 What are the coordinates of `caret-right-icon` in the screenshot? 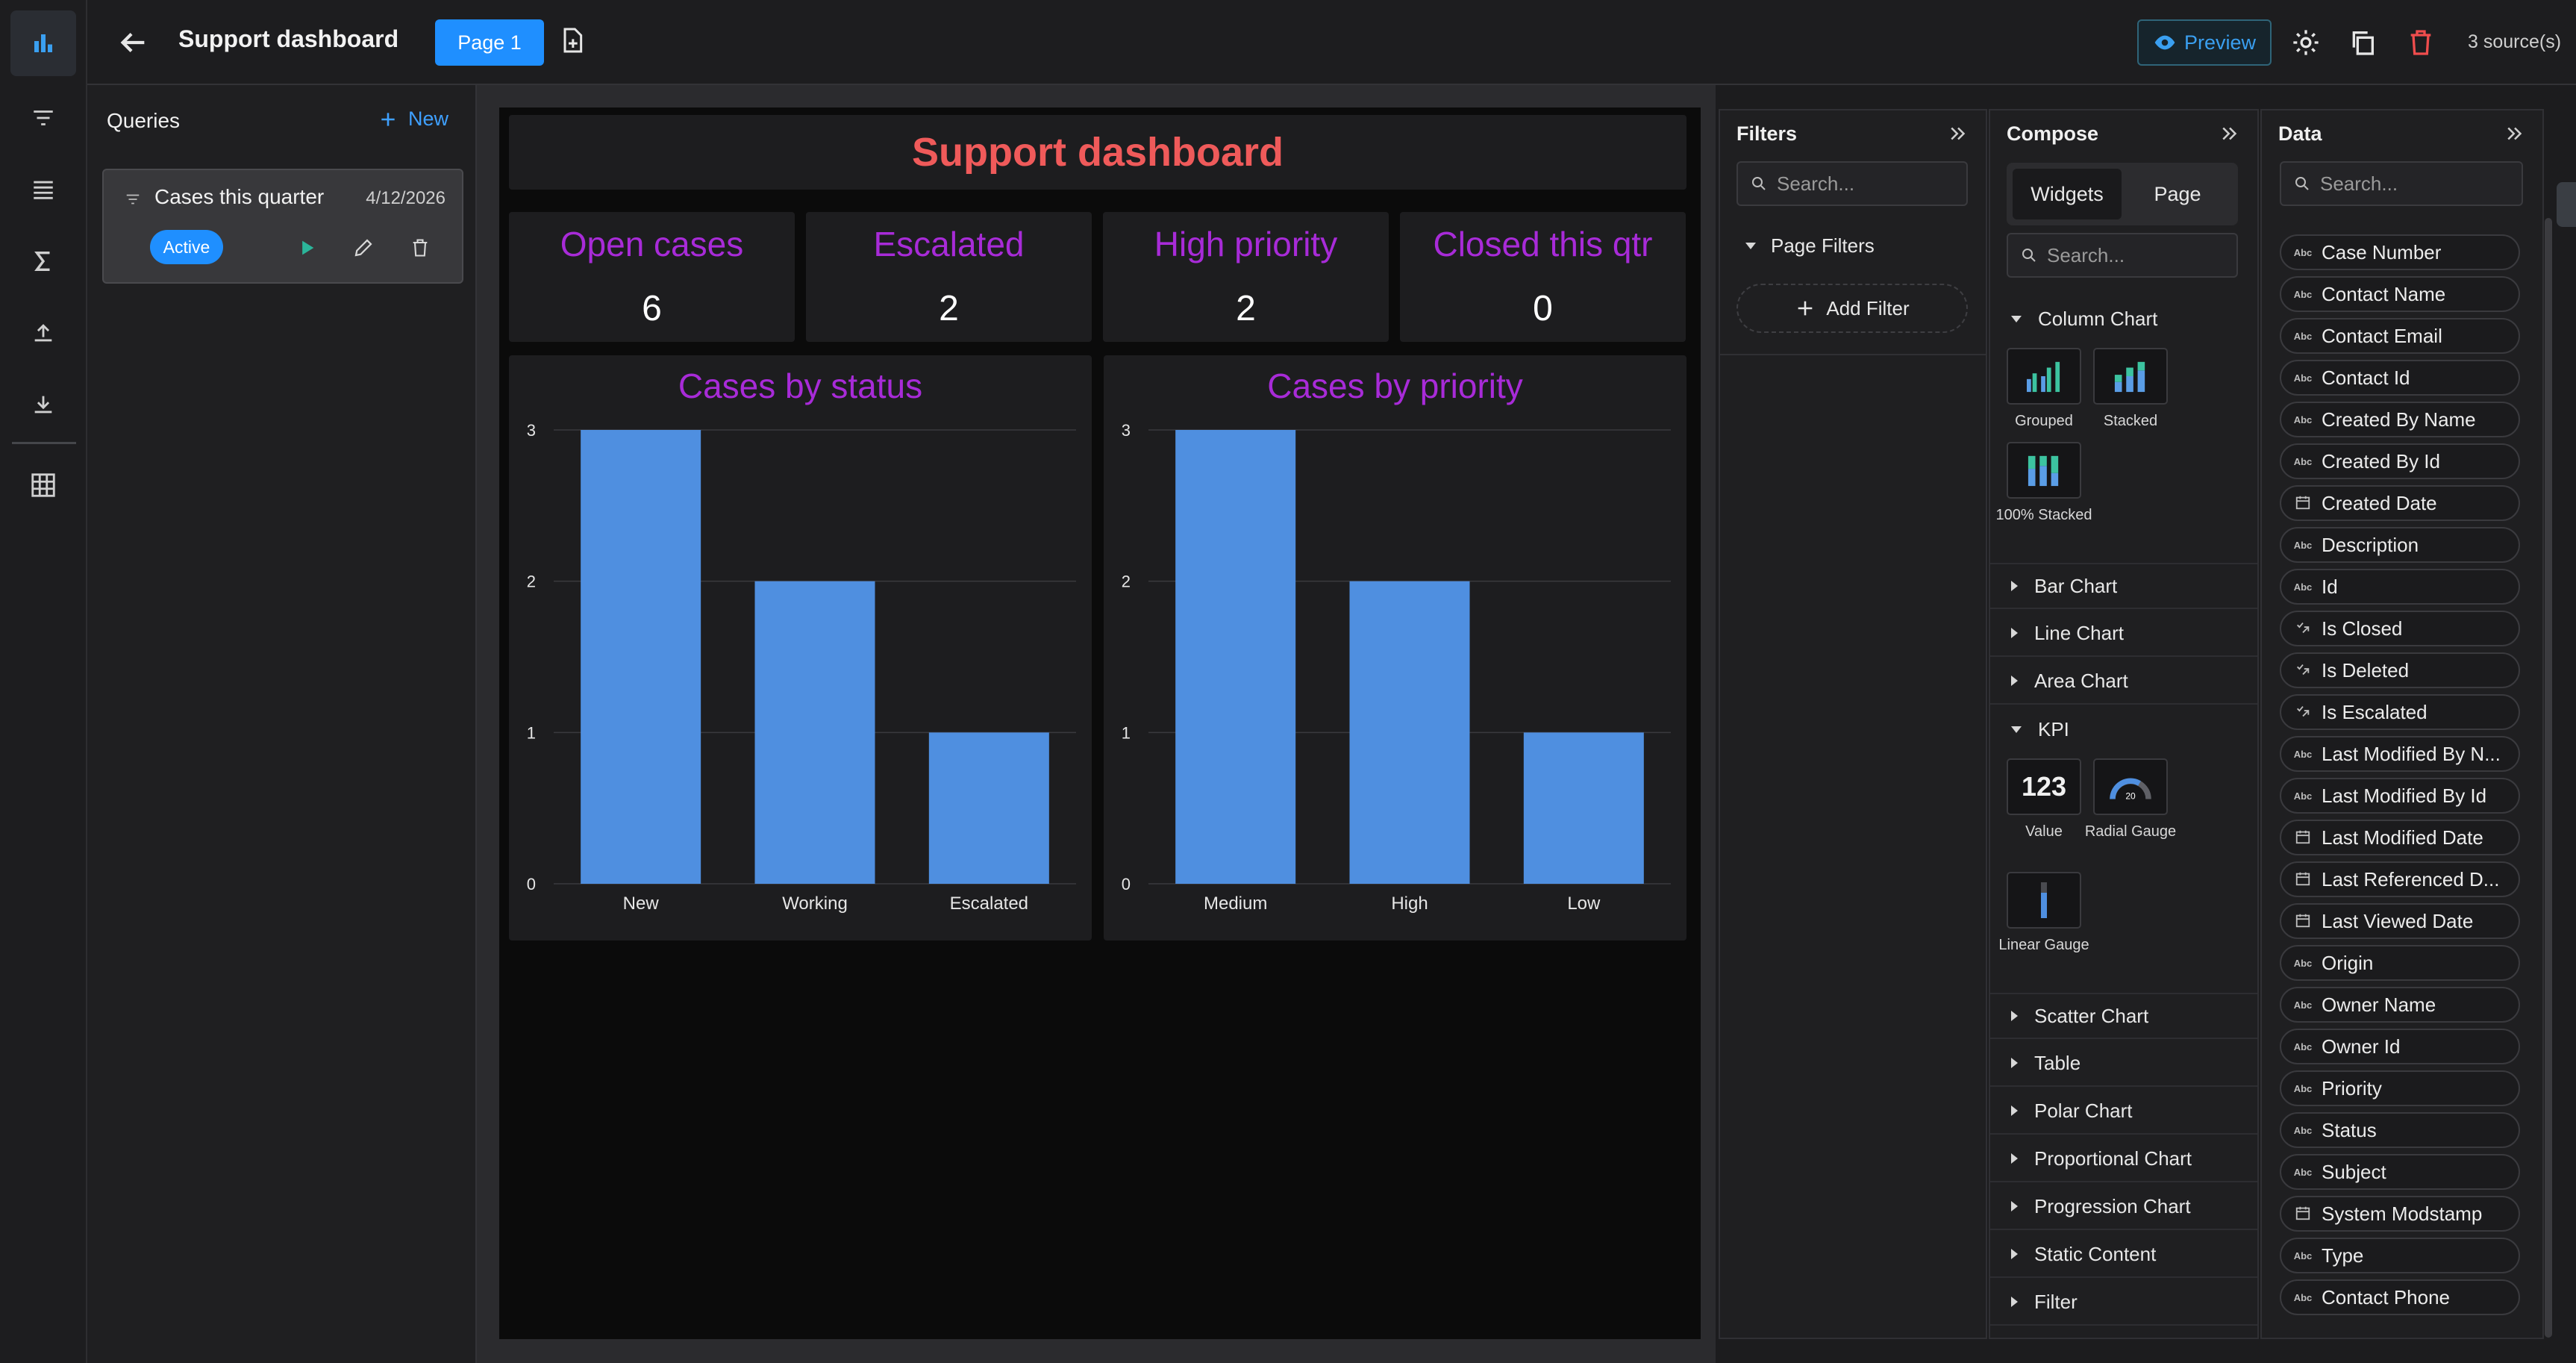 It's located at (2014, 1110).